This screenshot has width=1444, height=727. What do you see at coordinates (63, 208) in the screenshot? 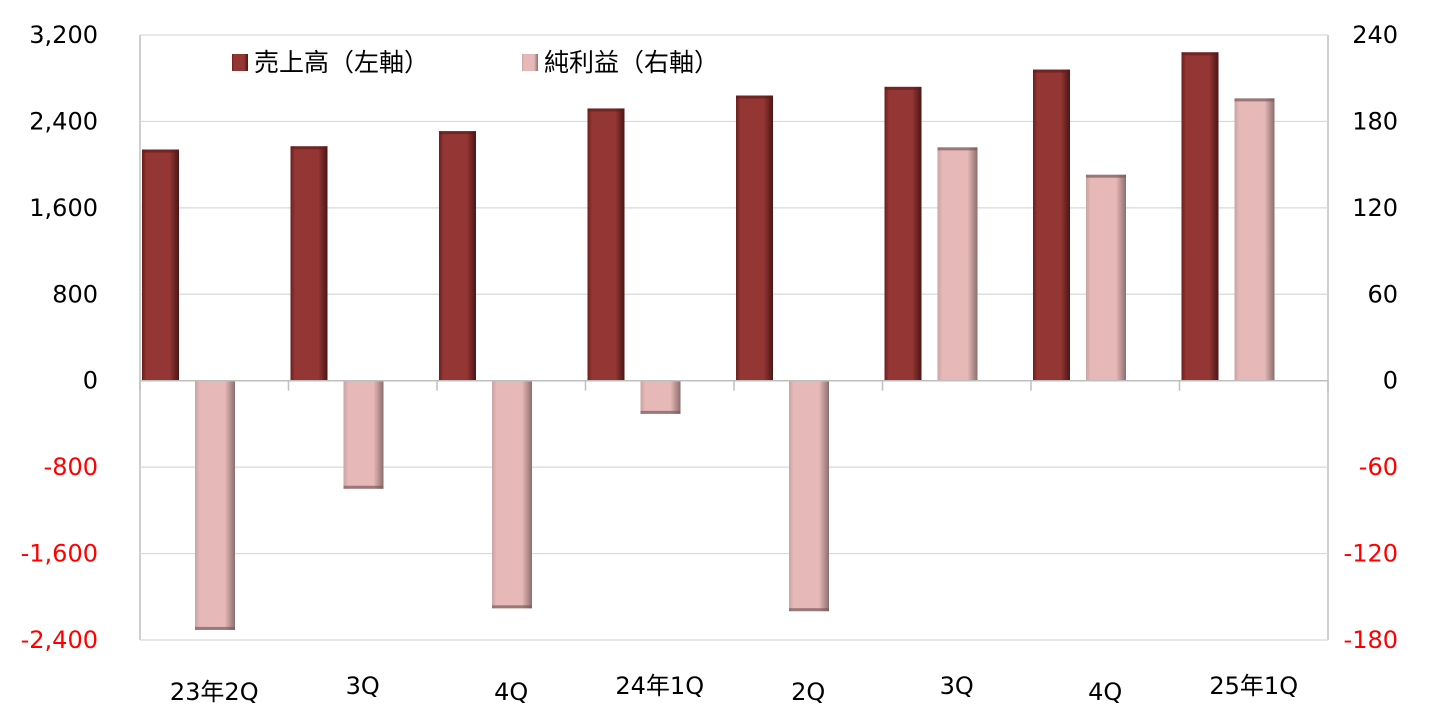
I see `left-tick-label: 1,600` at bounding box center [63, 208].